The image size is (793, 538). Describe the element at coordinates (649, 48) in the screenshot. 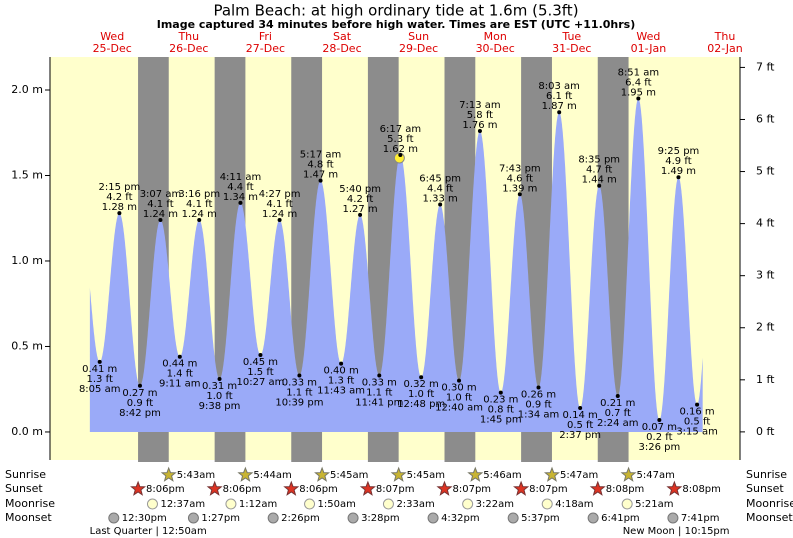

I see `day-date: 01-Jan` at that location.